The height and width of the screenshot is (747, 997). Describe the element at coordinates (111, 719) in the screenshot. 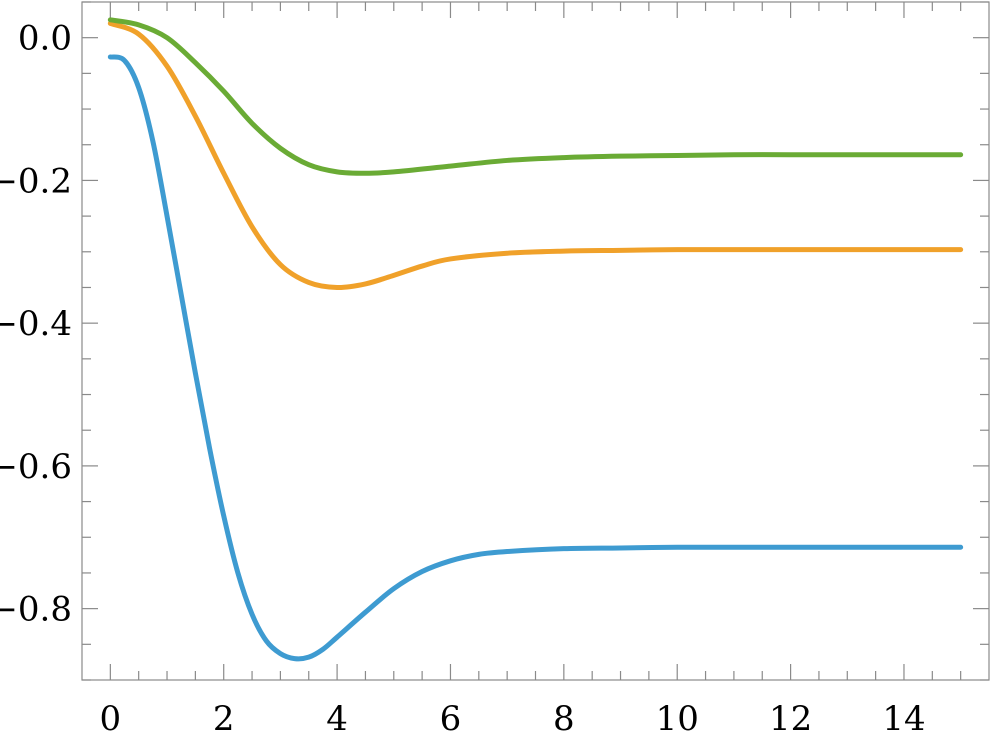

I see `x-tick-label: 0` at that location.